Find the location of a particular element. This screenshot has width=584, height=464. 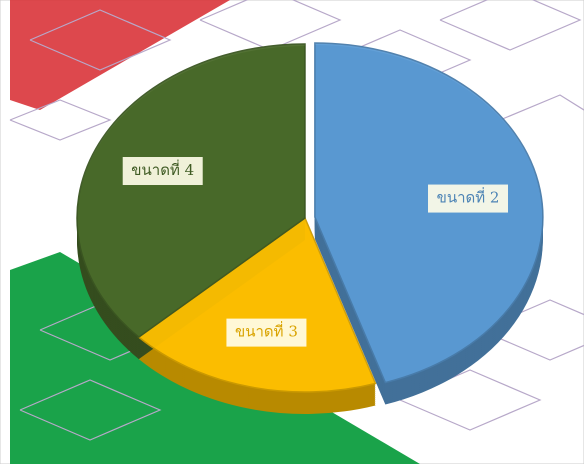

data-label: ขนาดที่ 4 is located at coordinates (162, 171).